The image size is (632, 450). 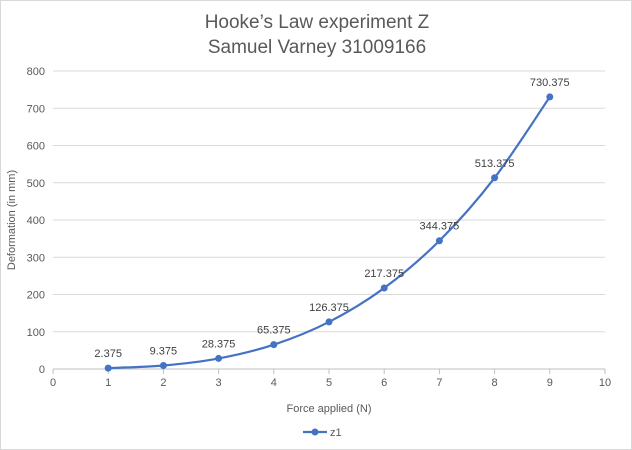 What do you see at coordinates (53, 383) in the screenshot?
I see `x-tick-label: 0` at bounding box center [53, 383].